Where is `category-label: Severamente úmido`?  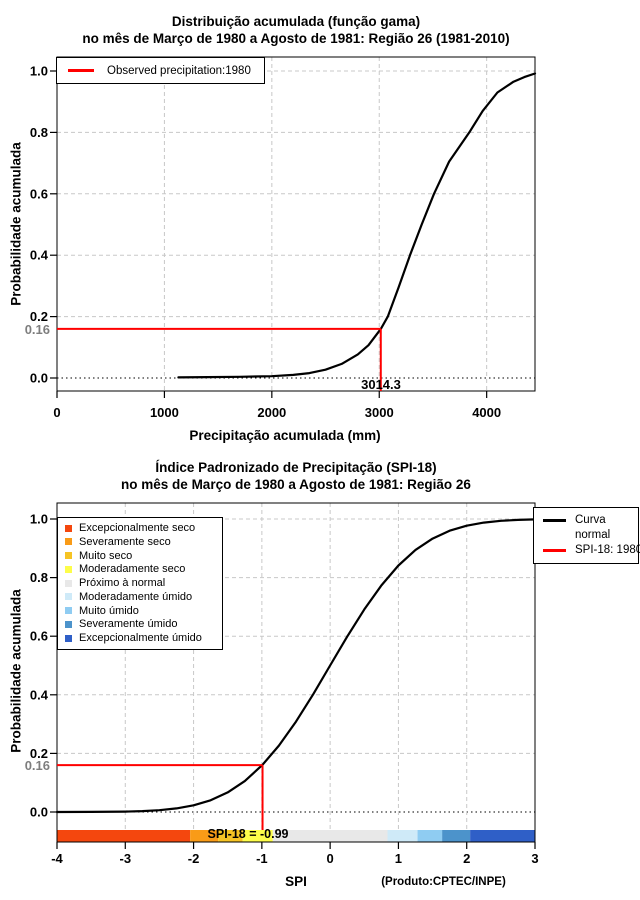
category-label: Severamente úmido is located at coordinates (128, 624).